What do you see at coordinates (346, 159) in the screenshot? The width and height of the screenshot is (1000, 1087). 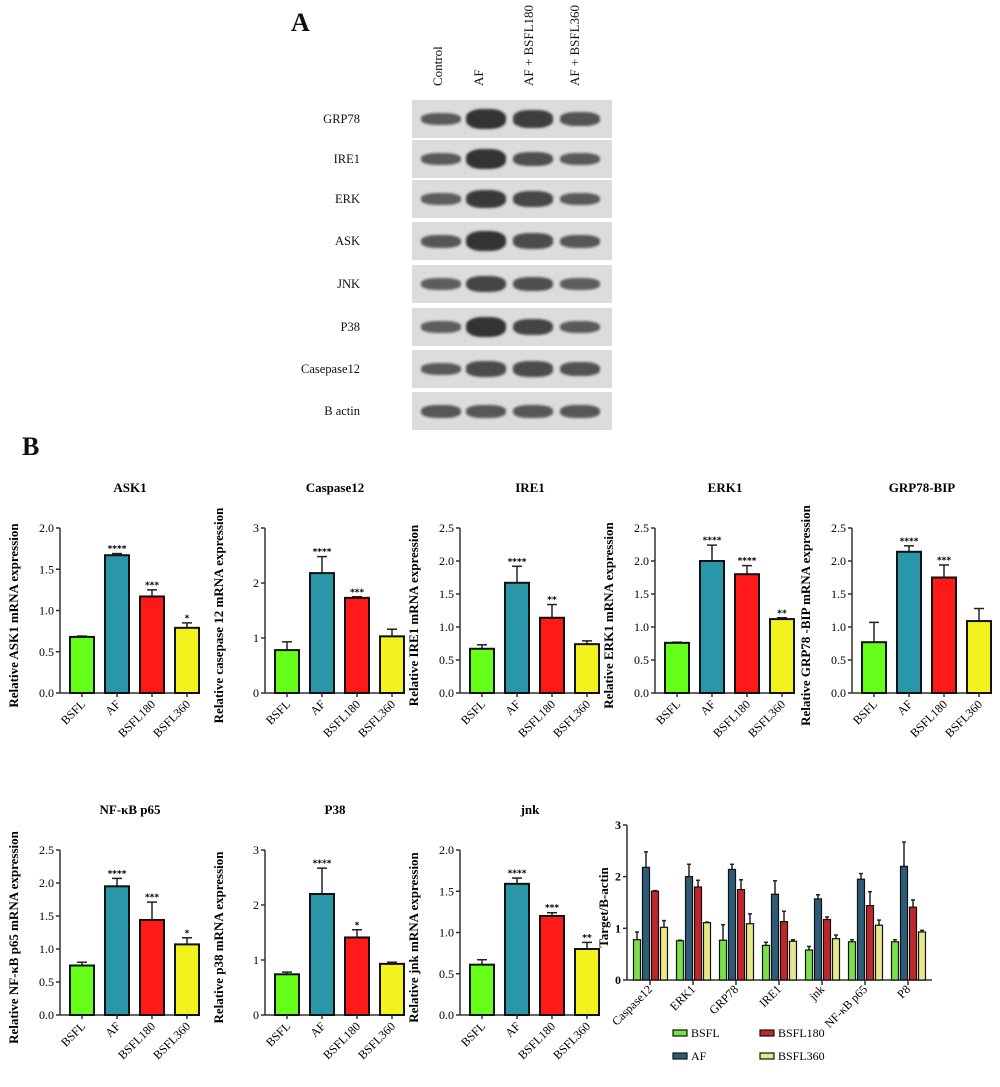 I see `blot-protein-label: IRE1` at bounding box center [346, 159].